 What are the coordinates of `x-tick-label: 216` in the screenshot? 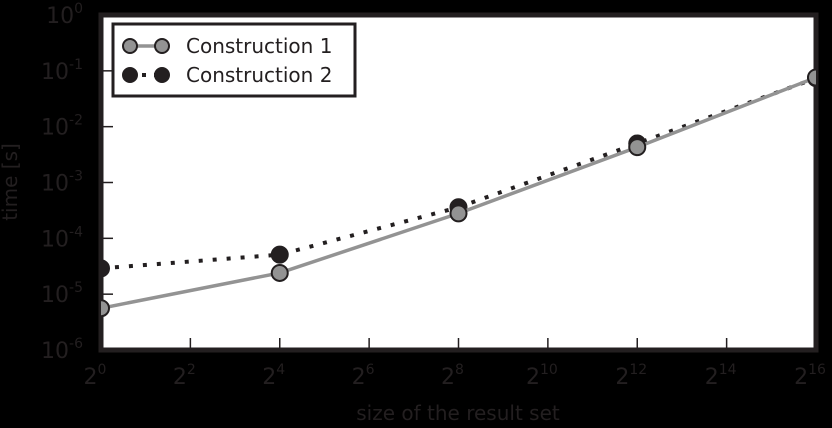 It's located at (810, 376).